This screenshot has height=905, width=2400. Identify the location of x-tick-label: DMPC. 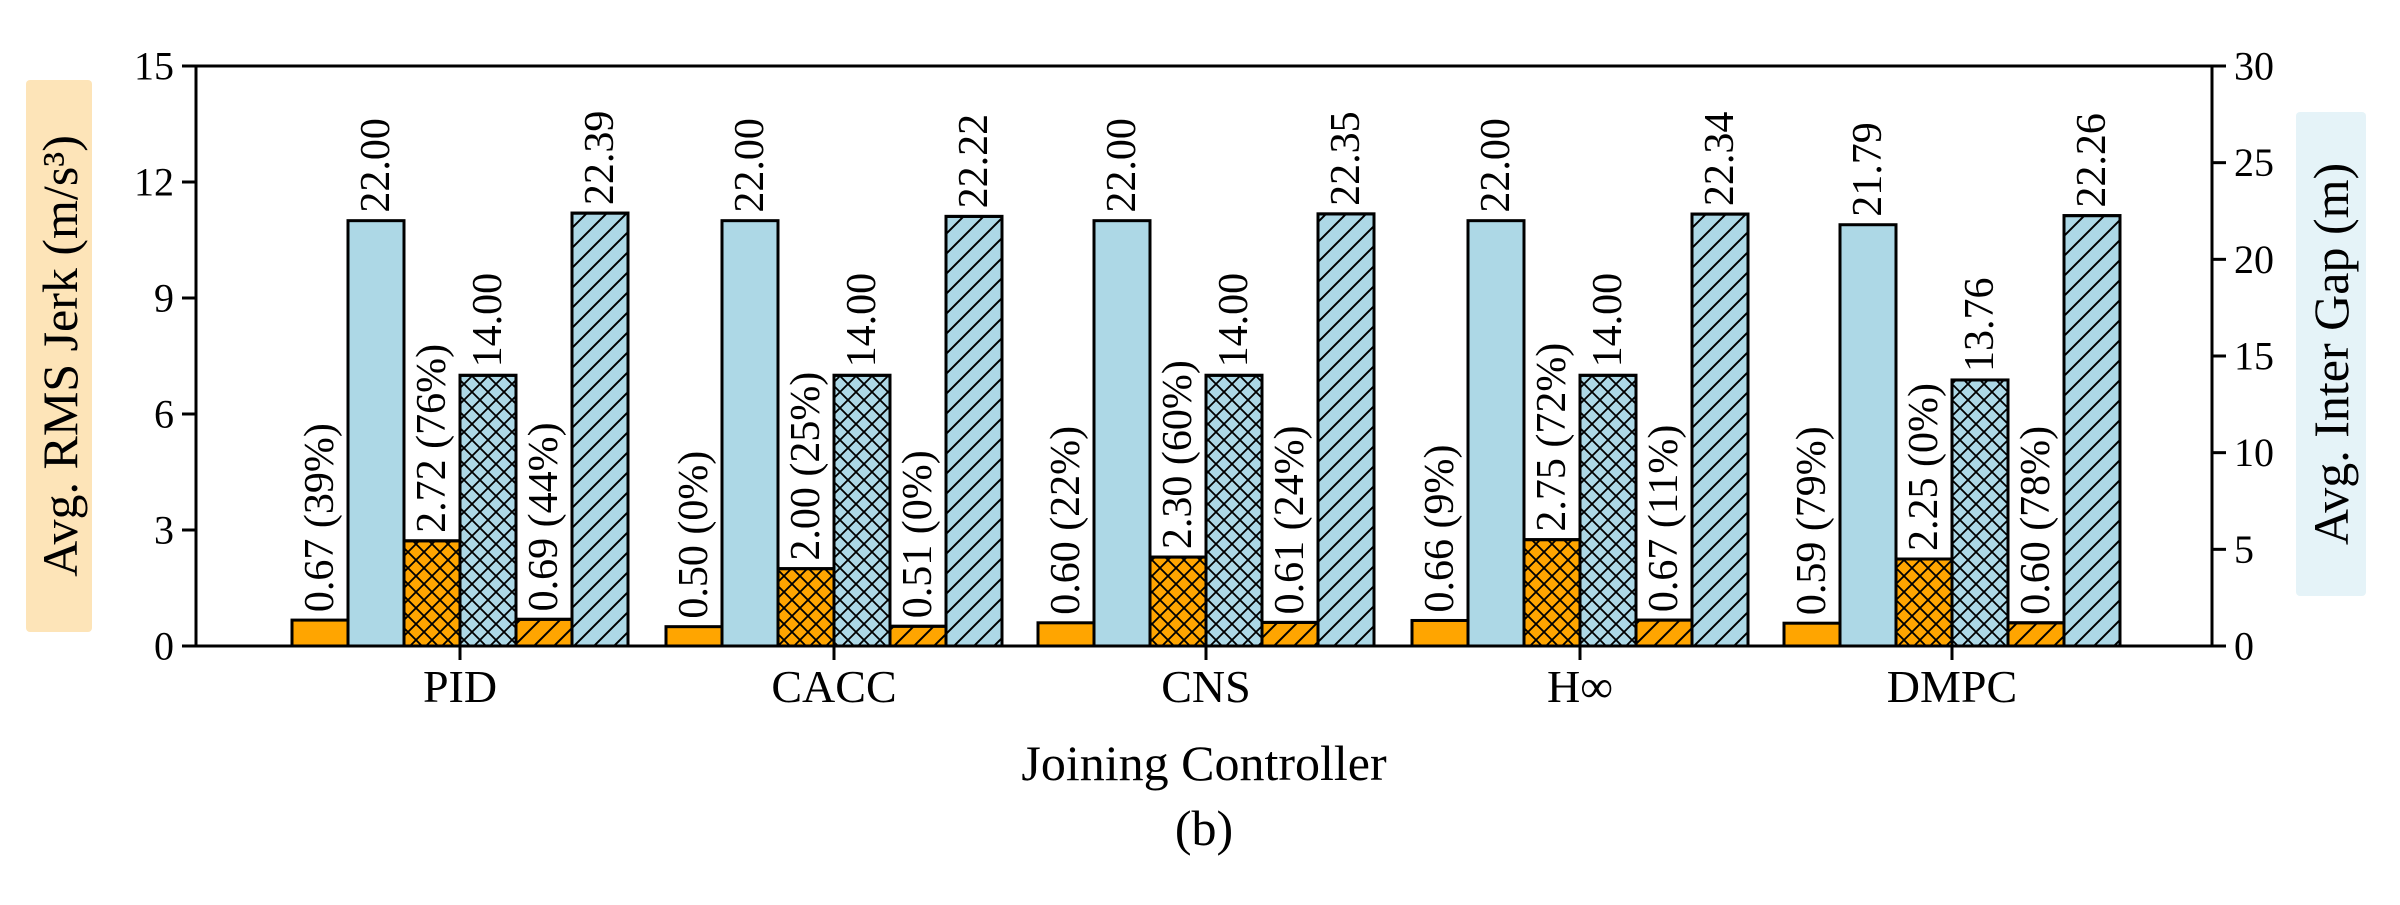
(1952, 686).